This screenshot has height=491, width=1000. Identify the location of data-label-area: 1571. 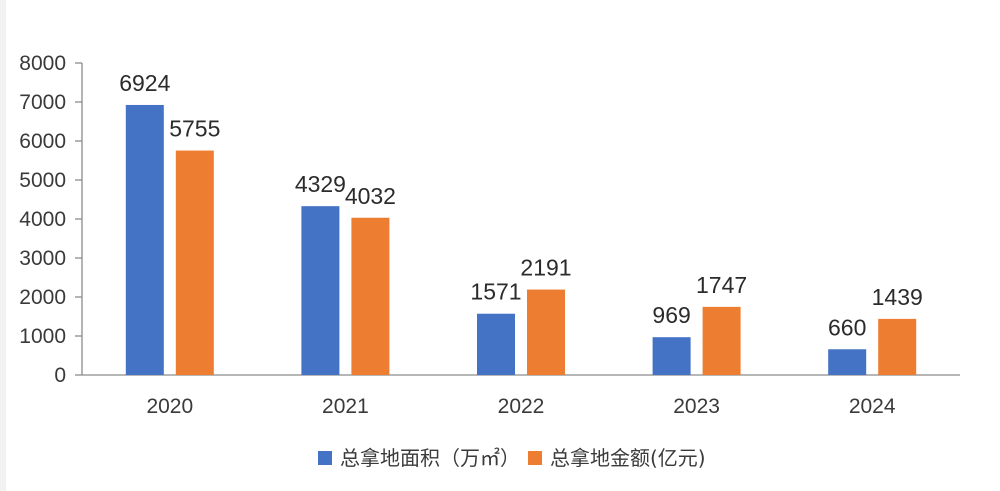
(495, 292).